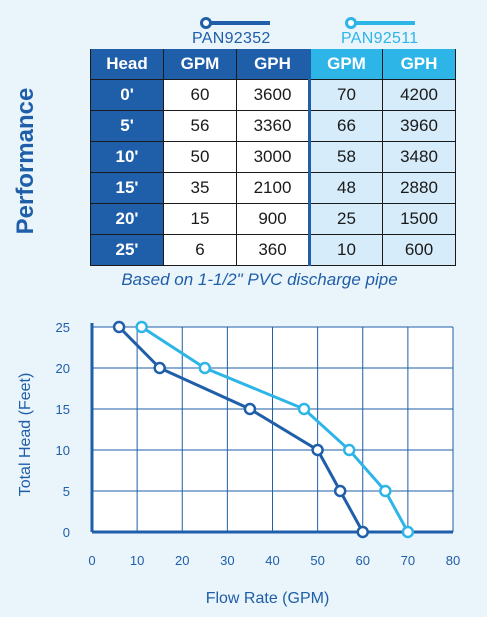  Describe the element at coordinates (182, 560) in the screenshot. I see `x-tick-label: 20` at that location.